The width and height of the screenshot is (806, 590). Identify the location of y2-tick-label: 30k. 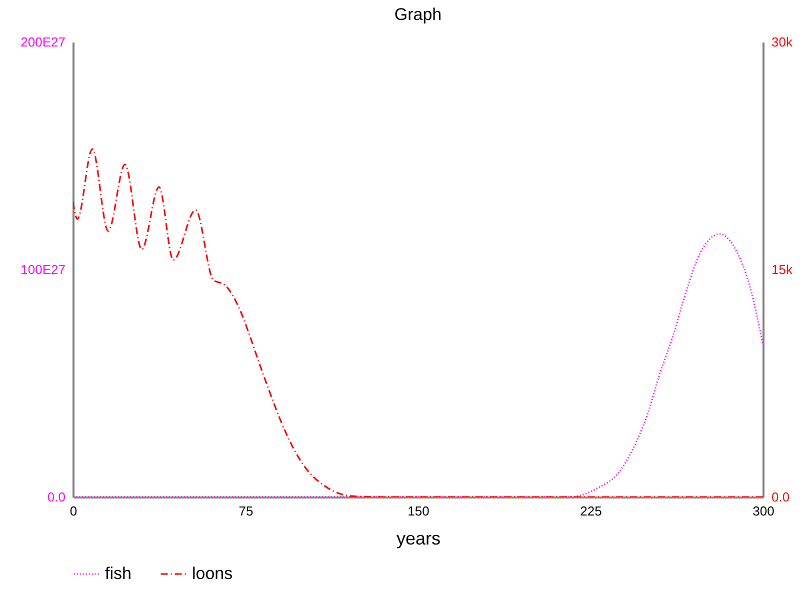
(782, 42).